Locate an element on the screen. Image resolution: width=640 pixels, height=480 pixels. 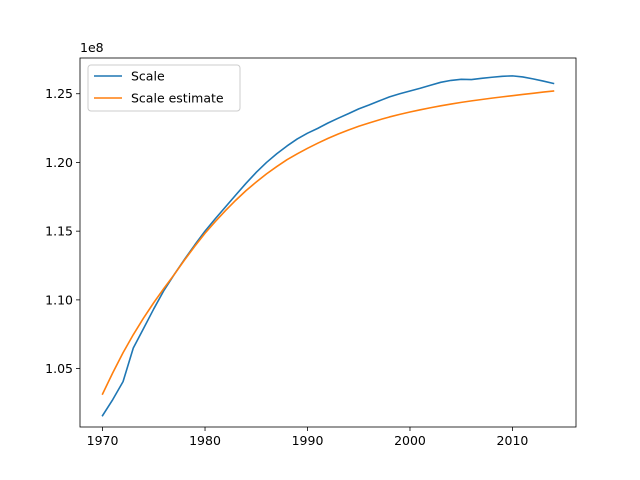
x-tick-label: 1970 is located at coordinates (103, 440).